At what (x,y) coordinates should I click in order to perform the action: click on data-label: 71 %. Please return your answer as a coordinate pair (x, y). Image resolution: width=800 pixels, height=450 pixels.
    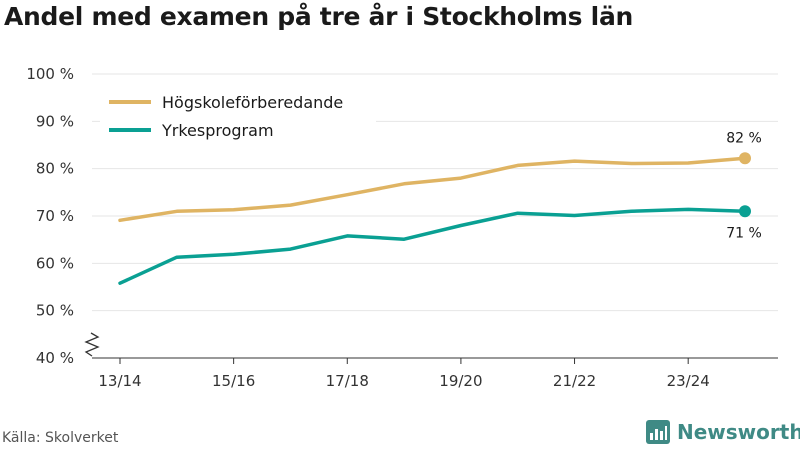
    Looking at the image, I should click on (744, 233).